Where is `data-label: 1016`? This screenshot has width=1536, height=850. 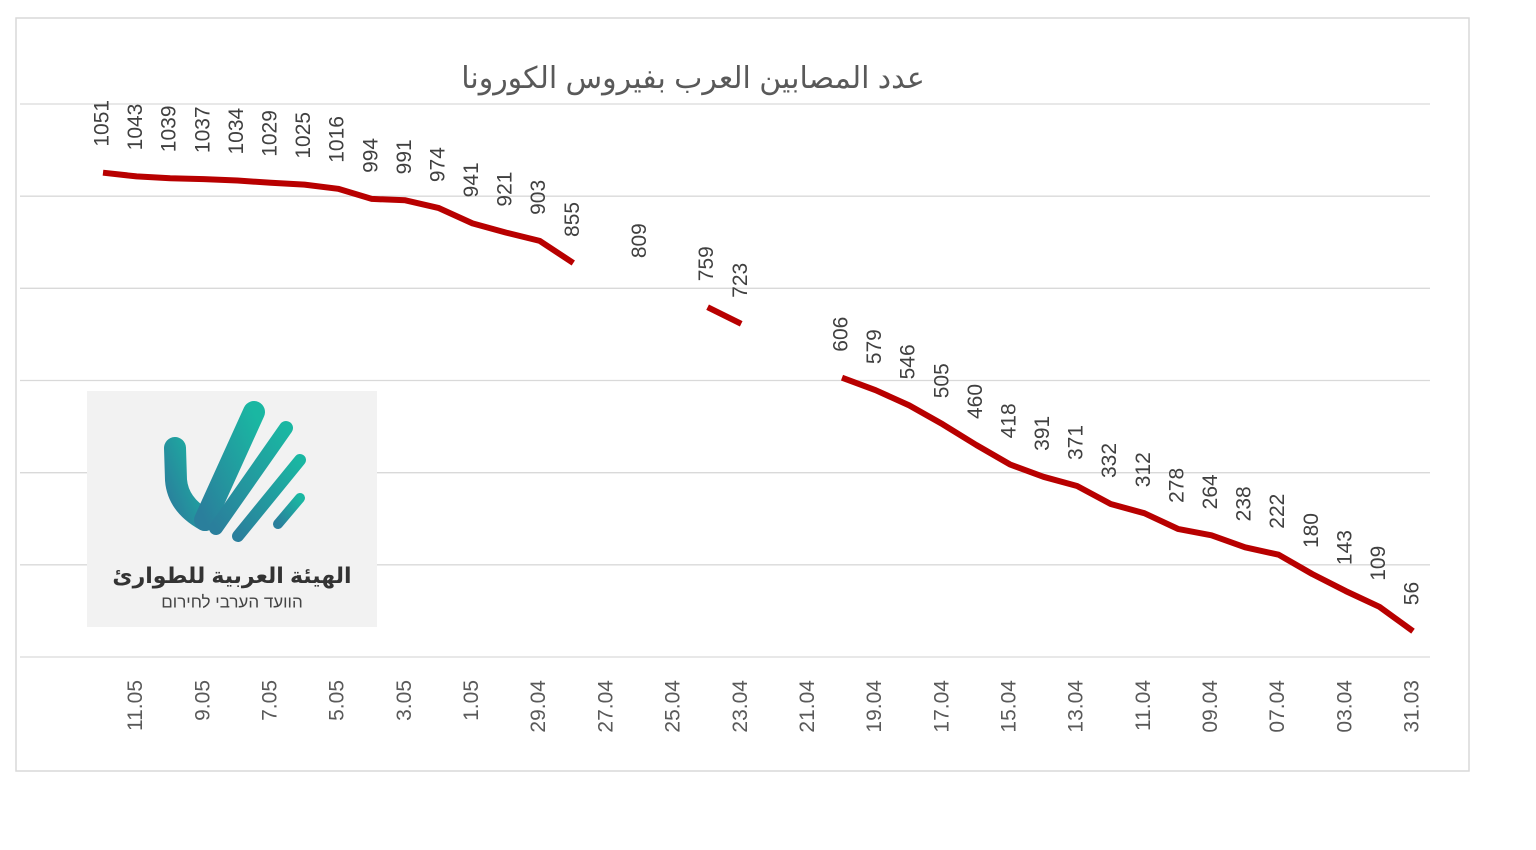
data-label: 1016 is located at coordinates (337, 139).